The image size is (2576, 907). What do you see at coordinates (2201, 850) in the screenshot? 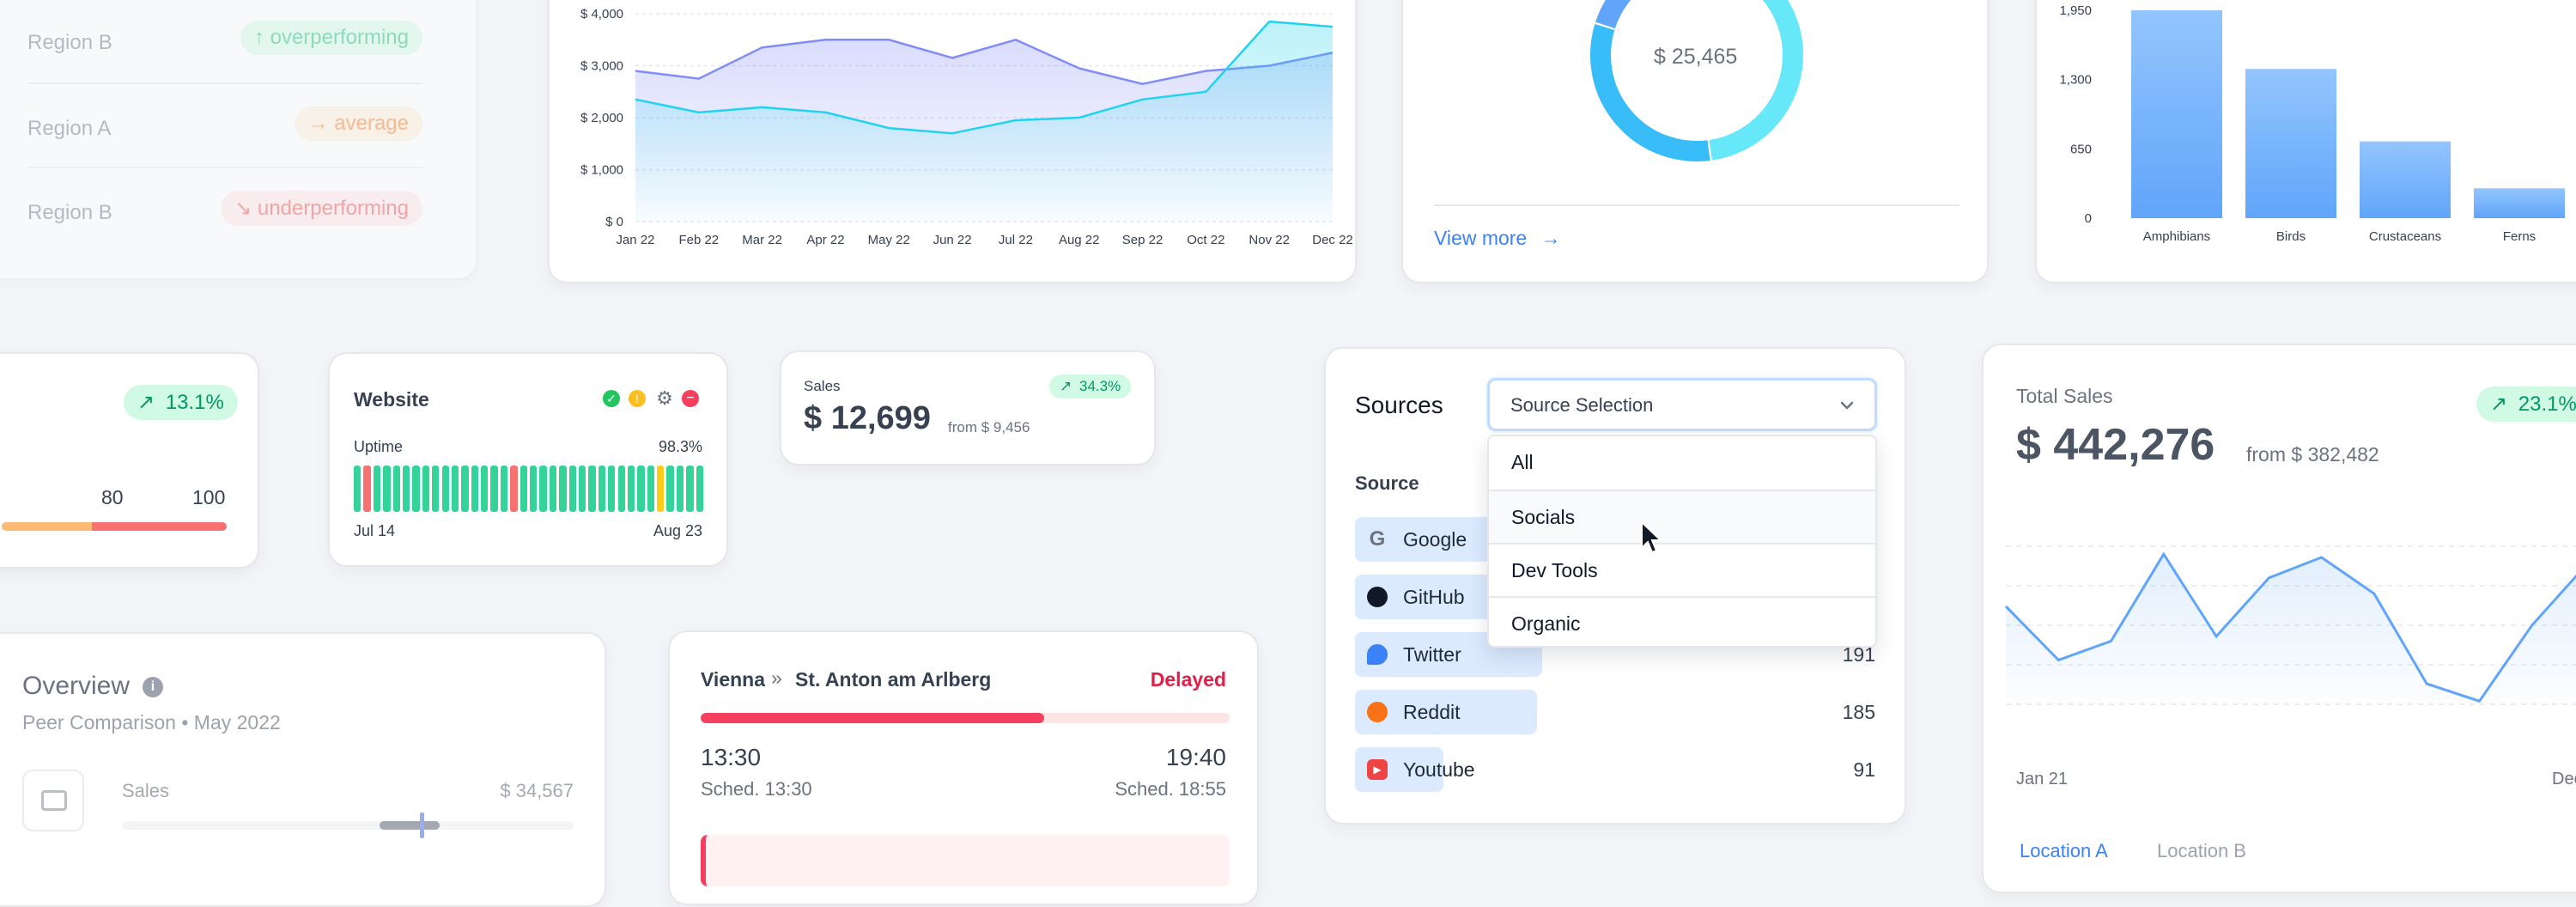
I see `tab-location-b: Location B` at bounding box center [2201, 850].